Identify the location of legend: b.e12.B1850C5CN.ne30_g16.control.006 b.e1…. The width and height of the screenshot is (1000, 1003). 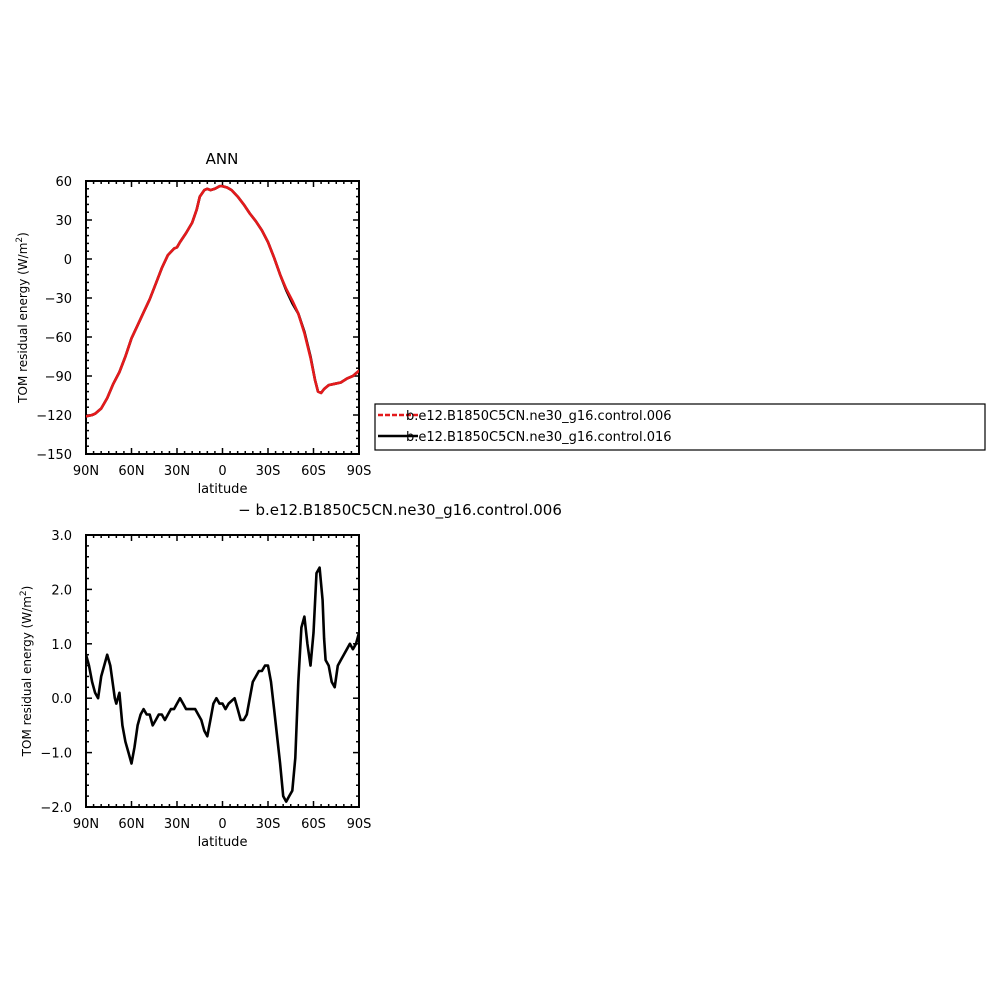
(680, 427).